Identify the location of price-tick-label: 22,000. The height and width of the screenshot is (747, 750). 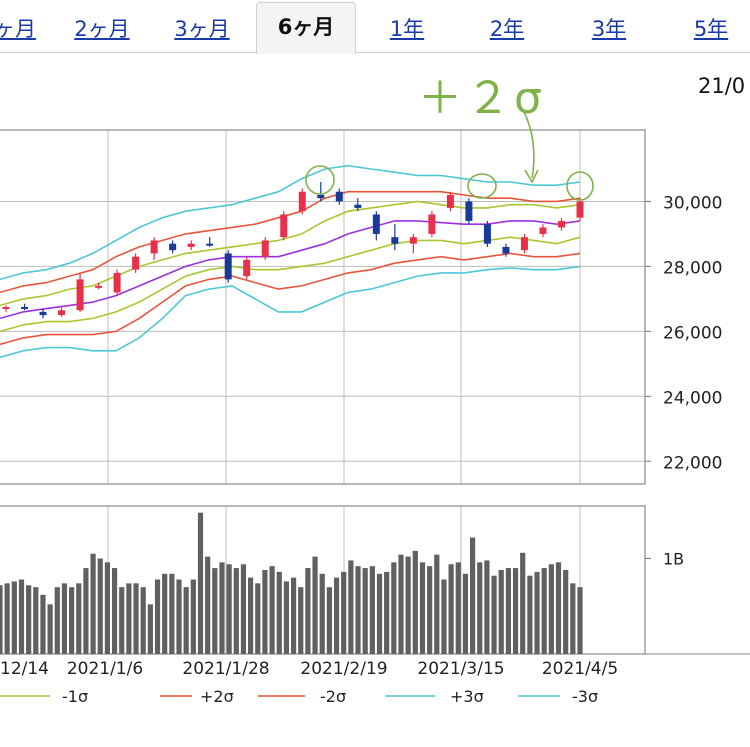
(692, 463).